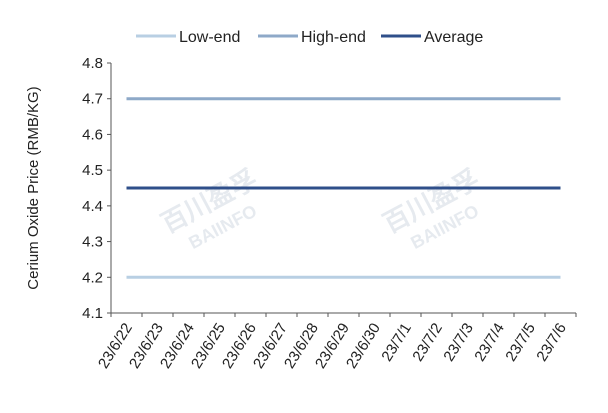  Describe the element at coordinates (551, 342) in the screenshot. I see `x-tick-label: 23/7/6` at that location.